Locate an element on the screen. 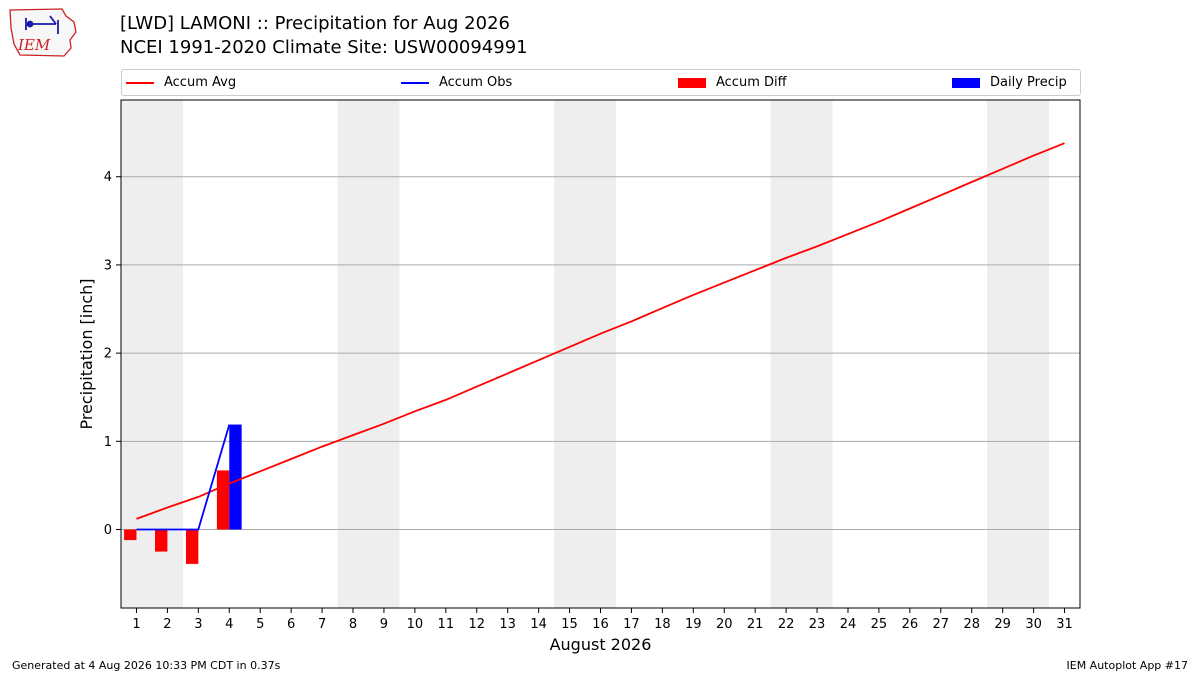 The height and width of the screenshot is (675, 1200). x-tick-label: 11 is located at coordinates (446, 624).